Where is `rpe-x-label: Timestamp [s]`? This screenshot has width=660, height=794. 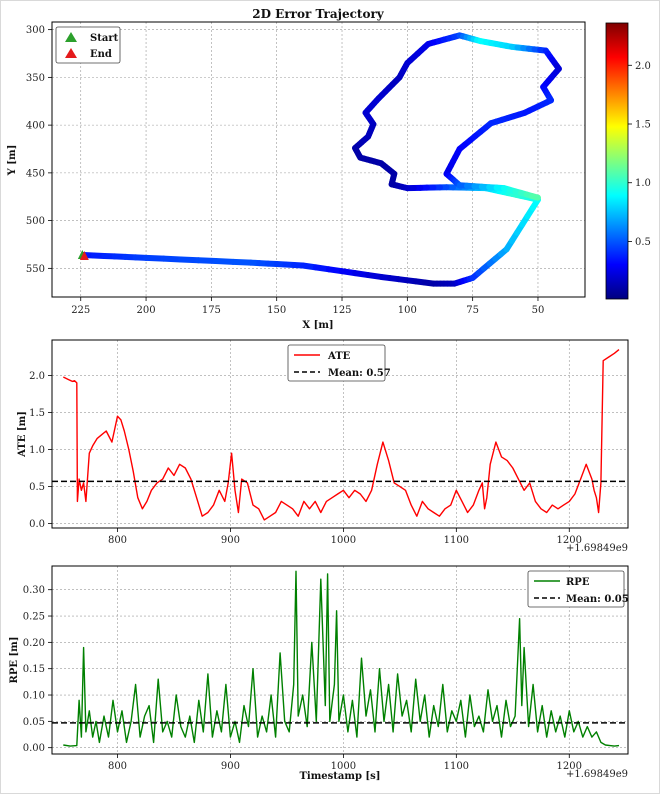
rpe-x-label: Timestamp [s] is located at coordinates (339, 776).